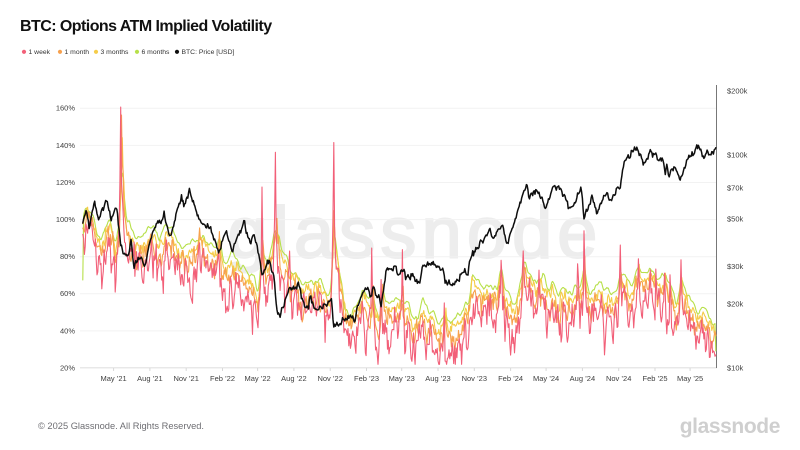 Image resolution: width=800 pixels, height=450 pixels. I want to click on svg-text: $50k, so click(735, 219).